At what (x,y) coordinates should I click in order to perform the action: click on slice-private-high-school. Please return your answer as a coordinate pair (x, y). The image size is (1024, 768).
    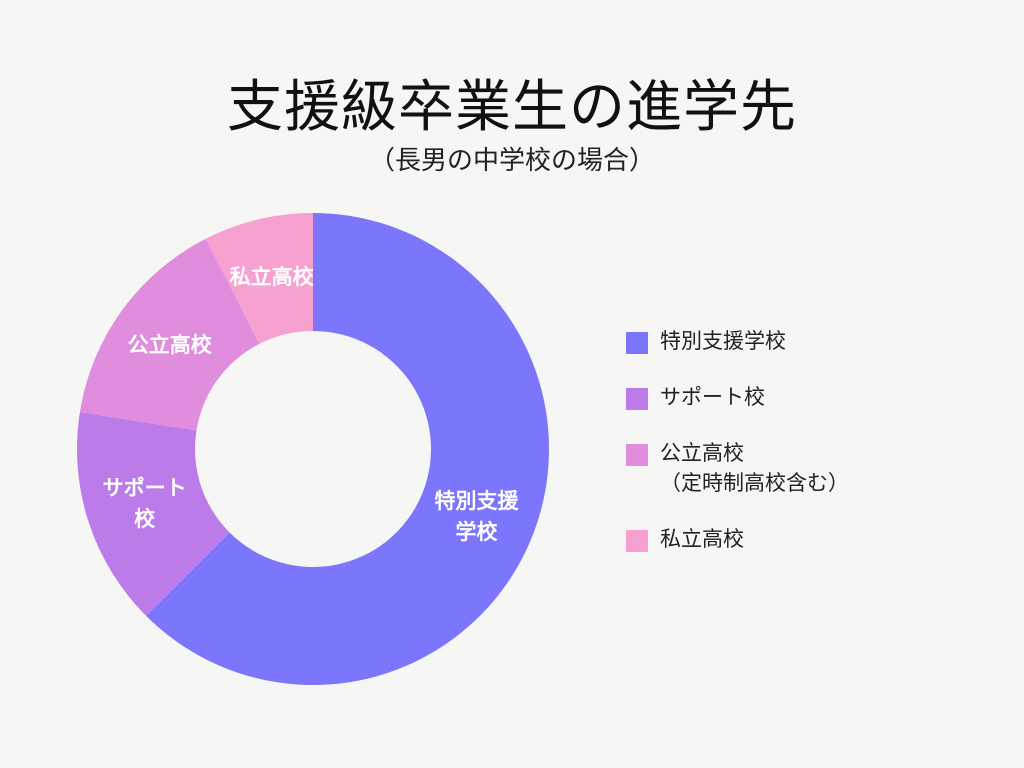
    Looking at the image, I should click on (259, 278).